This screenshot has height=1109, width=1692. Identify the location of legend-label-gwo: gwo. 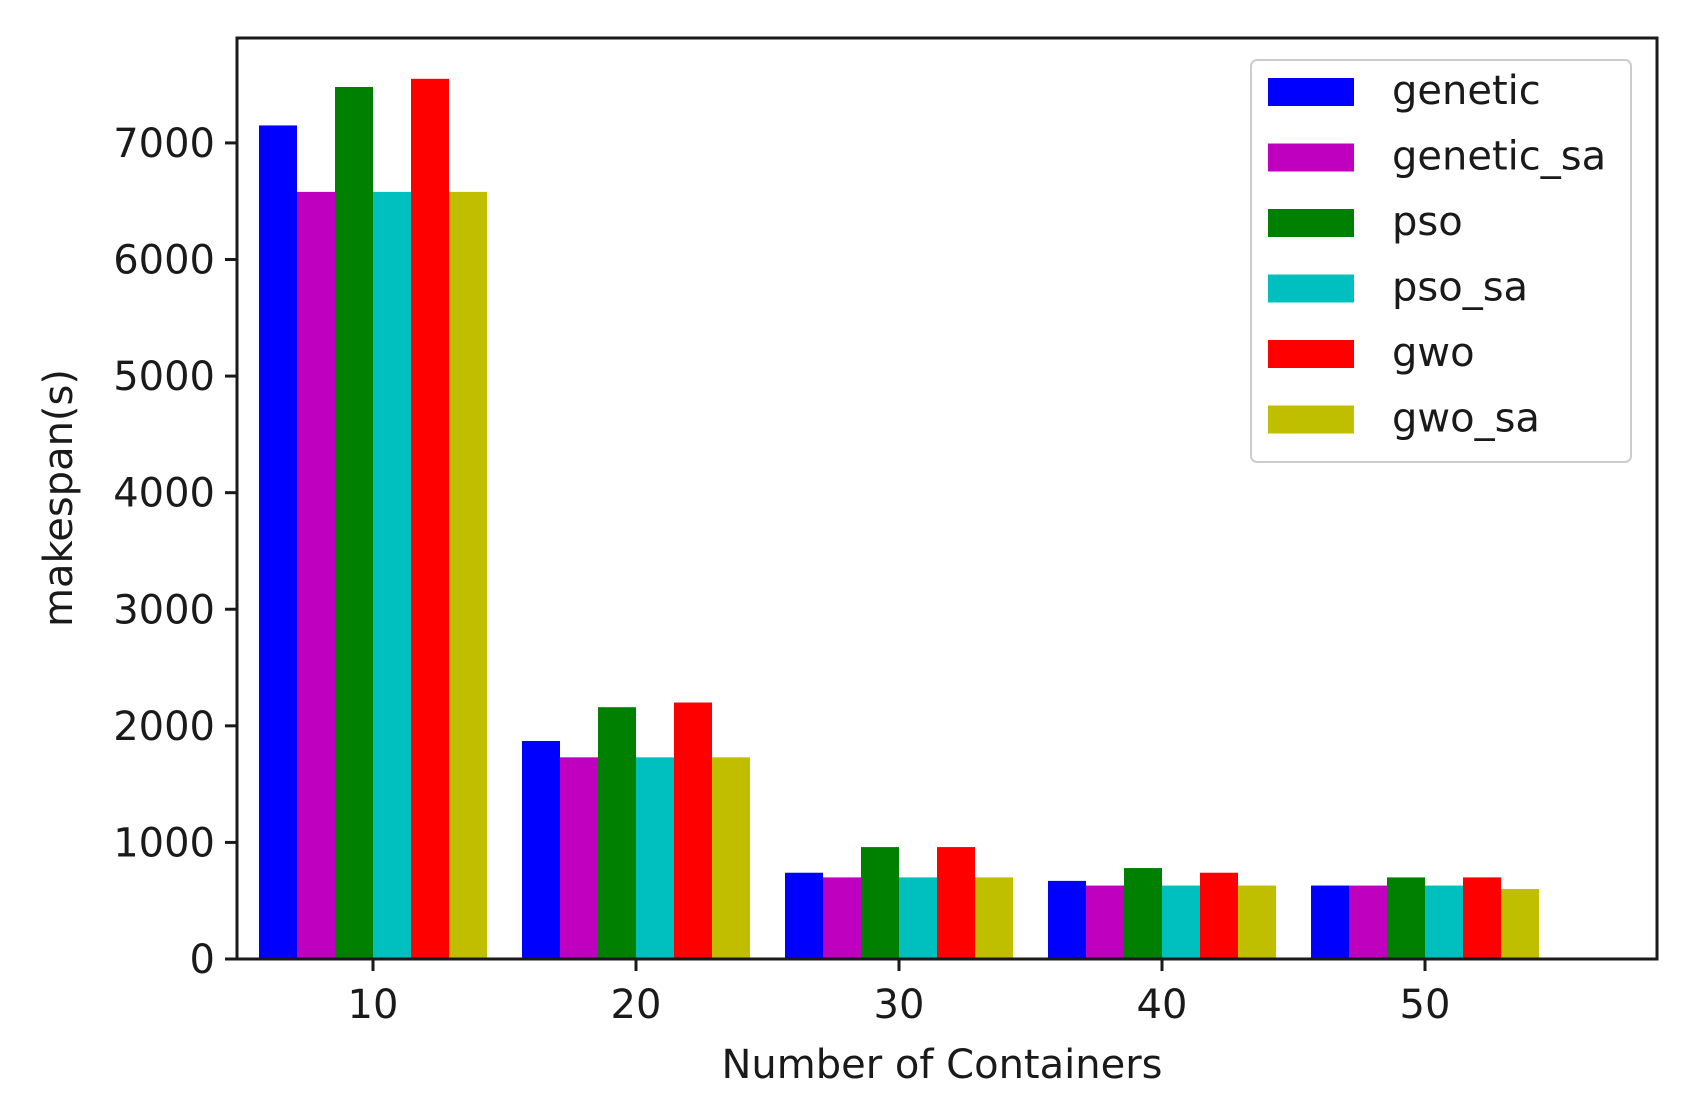
(1433, 353).